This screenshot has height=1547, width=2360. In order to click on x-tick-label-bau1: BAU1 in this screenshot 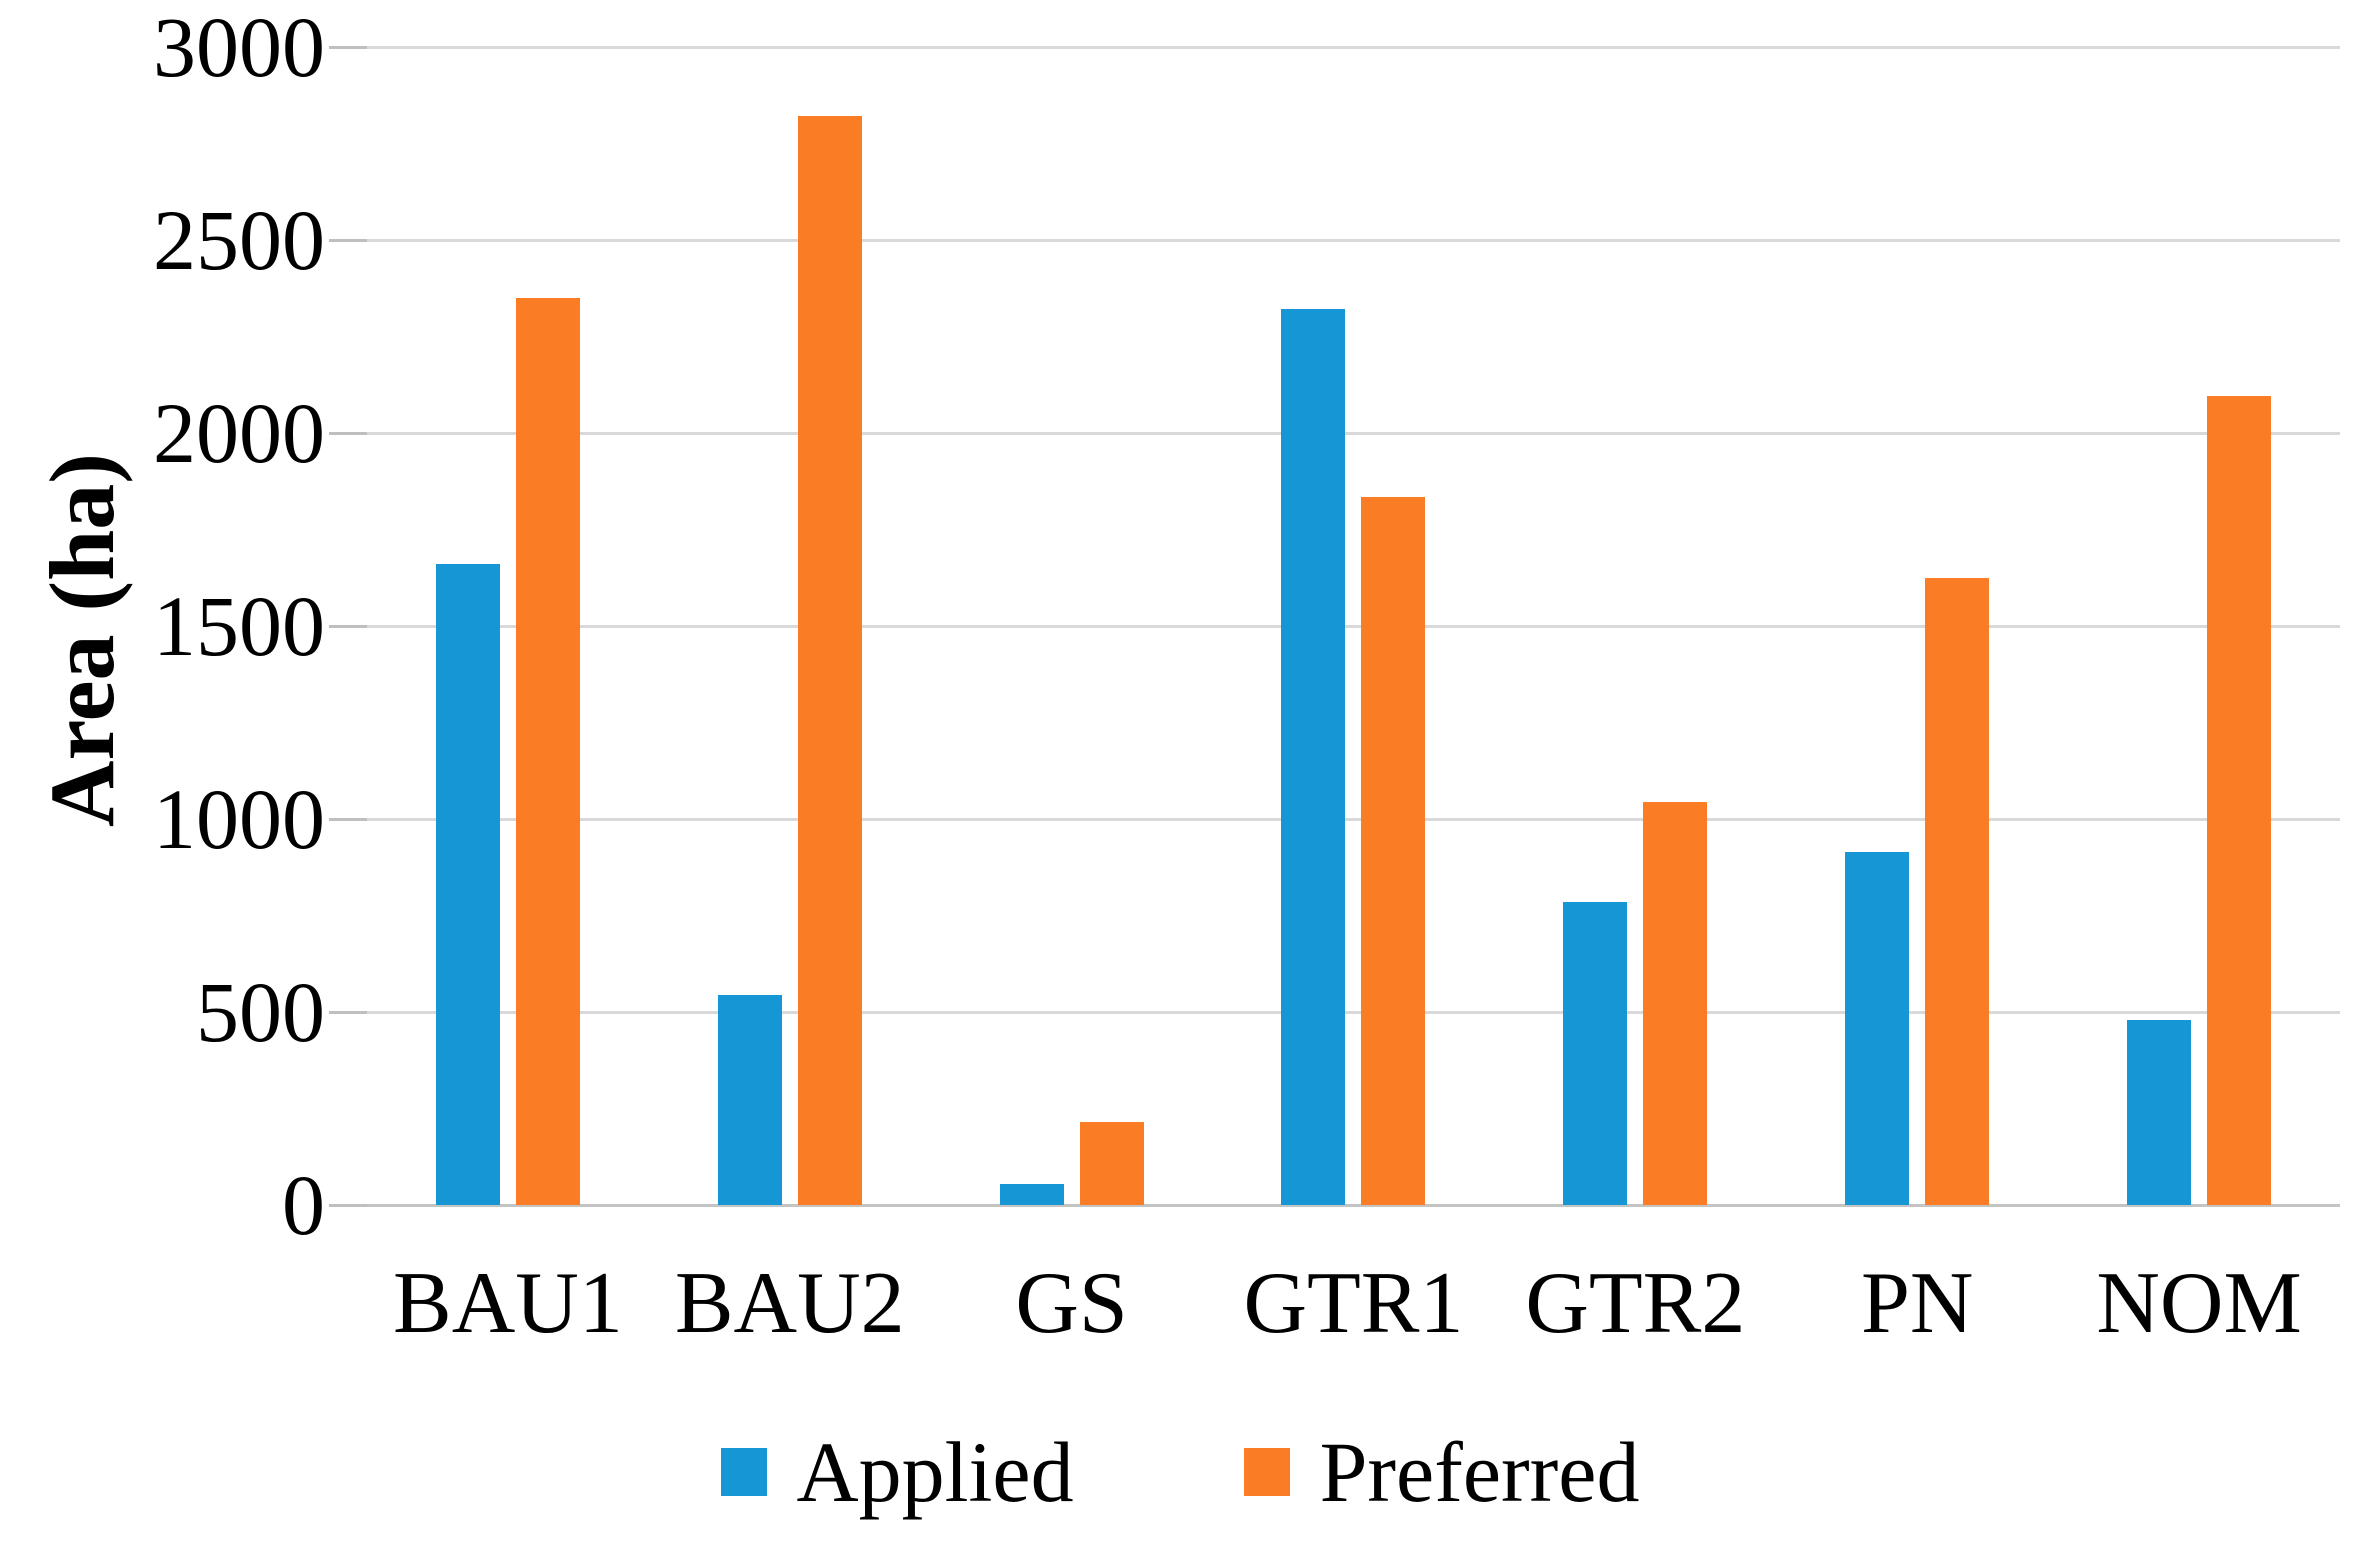, I will do `click(508, 1303)`.